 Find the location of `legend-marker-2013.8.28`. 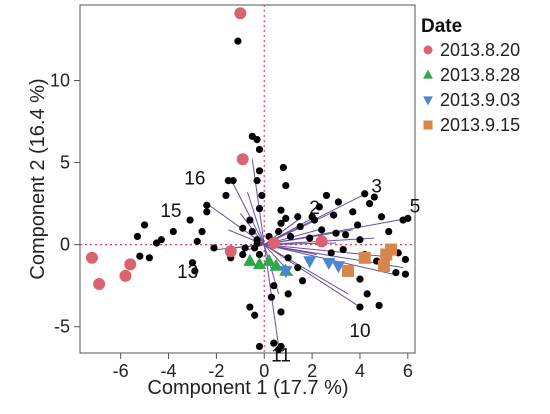

legend-marker-2013.8.28 is located at coordinates (428, 74).